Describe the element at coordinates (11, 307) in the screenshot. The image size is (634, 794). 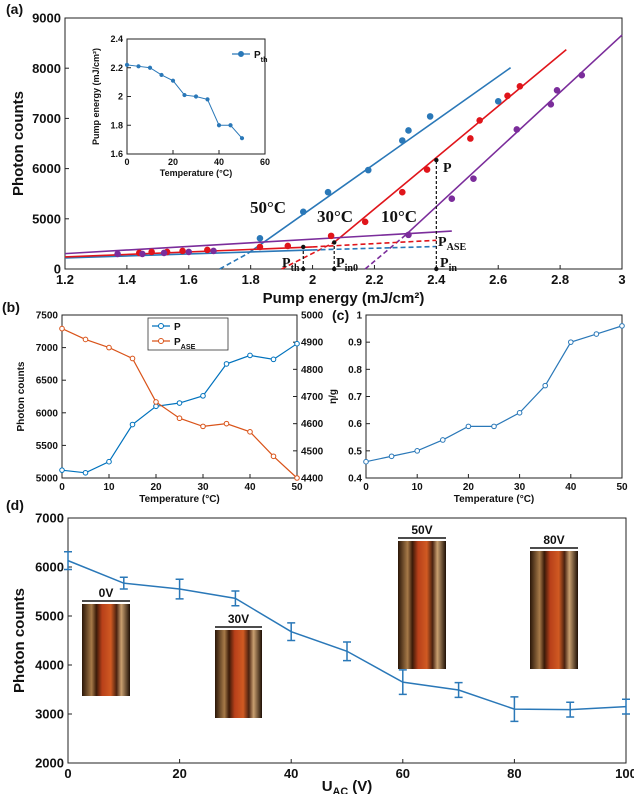
I see `panel-label: (b)` at that location.